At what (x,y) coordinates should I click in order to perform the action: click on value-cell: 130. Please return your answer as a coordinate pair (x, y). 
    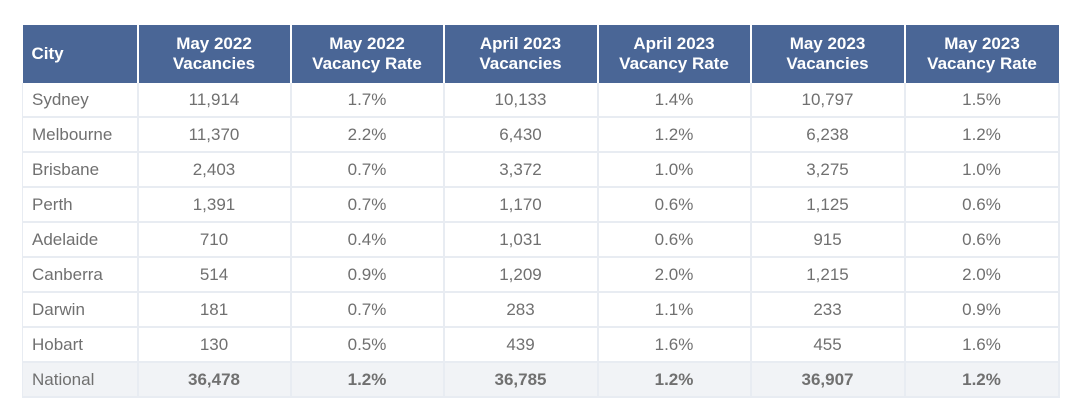
    Looking at the image, I should click on (214, 345).